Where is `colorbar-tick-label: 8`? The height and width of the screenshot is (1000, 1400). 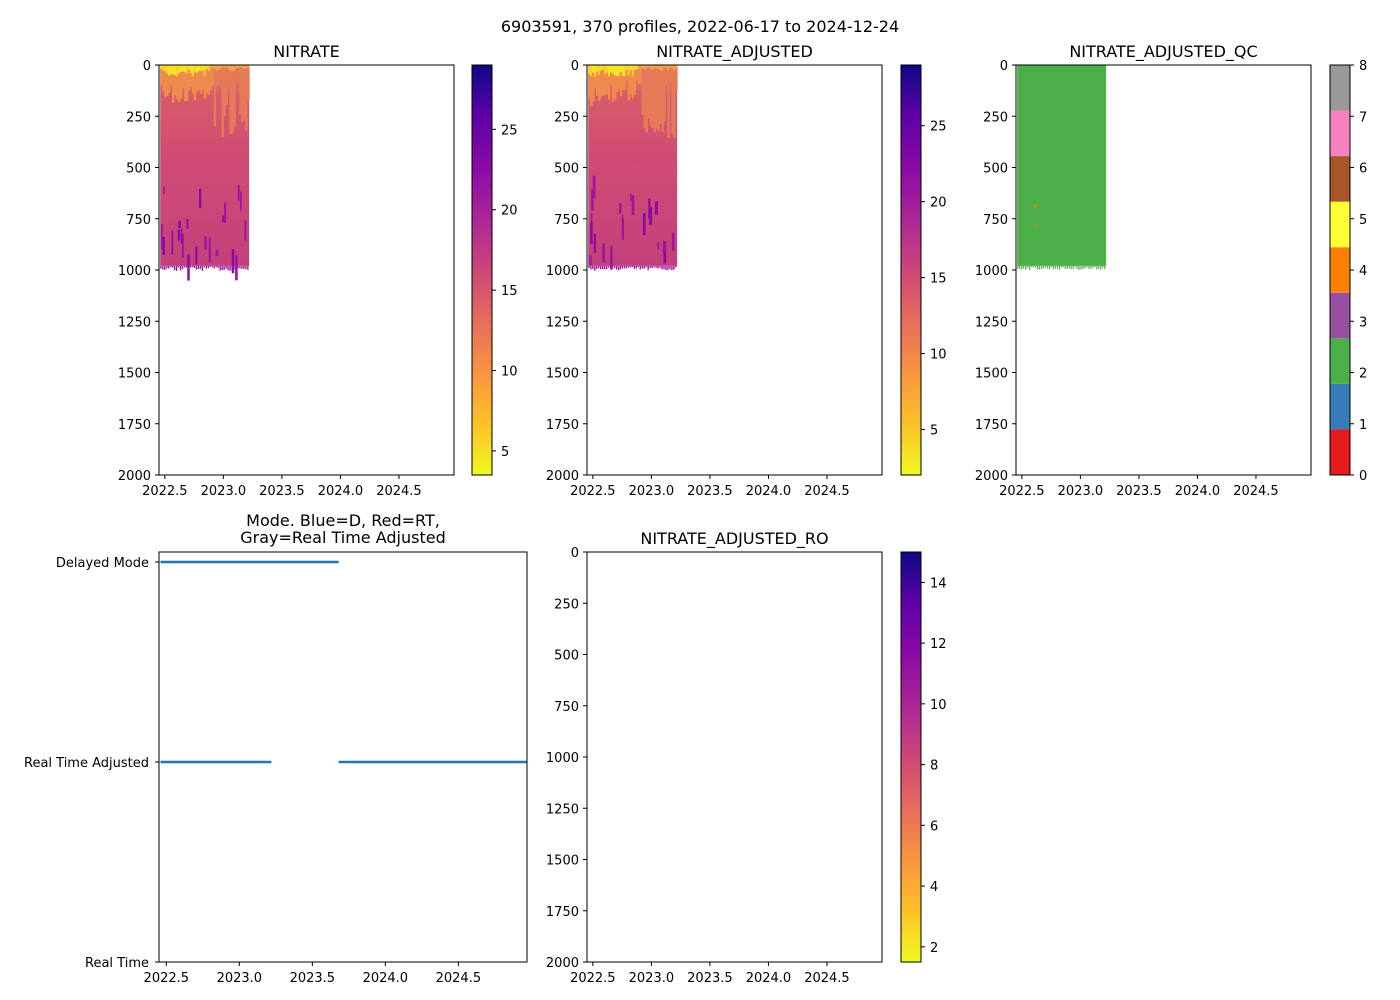
colorbar-tick-label: 8 is located at coordinates (934, 766).